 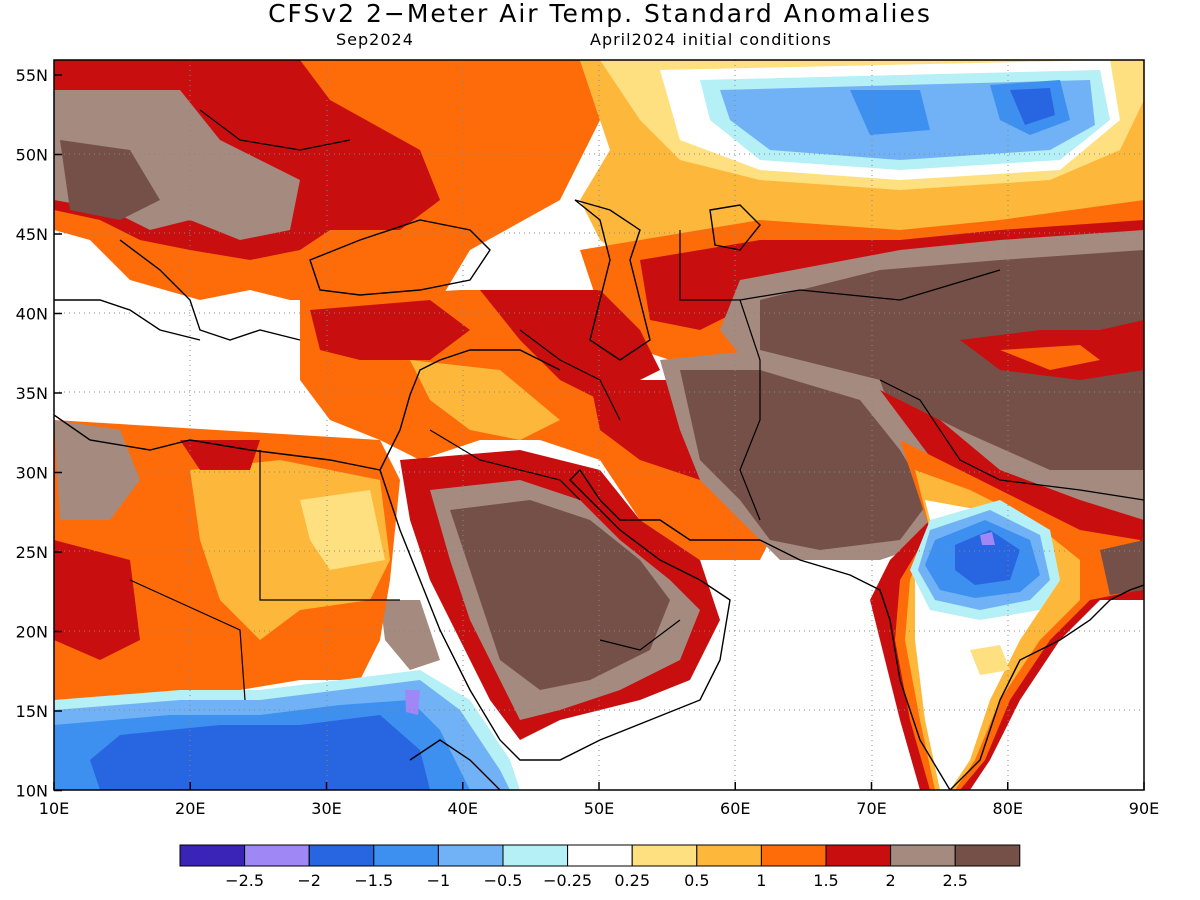 I want to click on latitude-axis: 55N 50N 45N 40N 35N 30N 25N 20N 15N 10N, so click(x=39, y=433).